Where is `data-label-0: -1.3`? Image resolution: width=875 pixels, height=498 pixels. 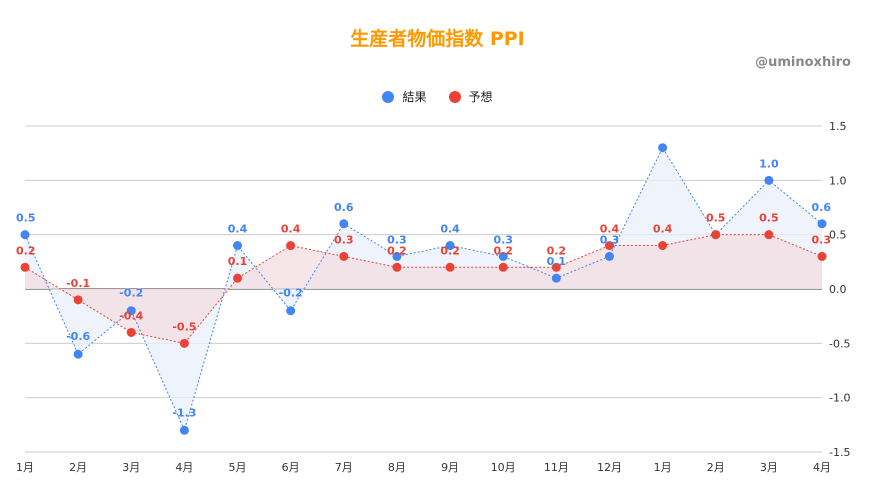 data-label-0: -1.3 is located at coordinates (184, 412).